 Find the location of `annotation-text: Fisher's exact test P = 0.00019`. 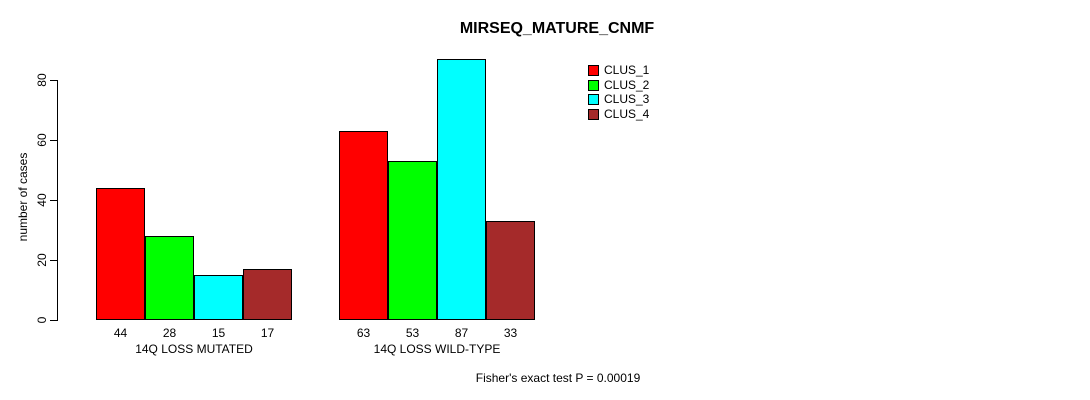

annotation-text: Fisher's exact test P = 0.00019 is located at coordinates (558, 378).